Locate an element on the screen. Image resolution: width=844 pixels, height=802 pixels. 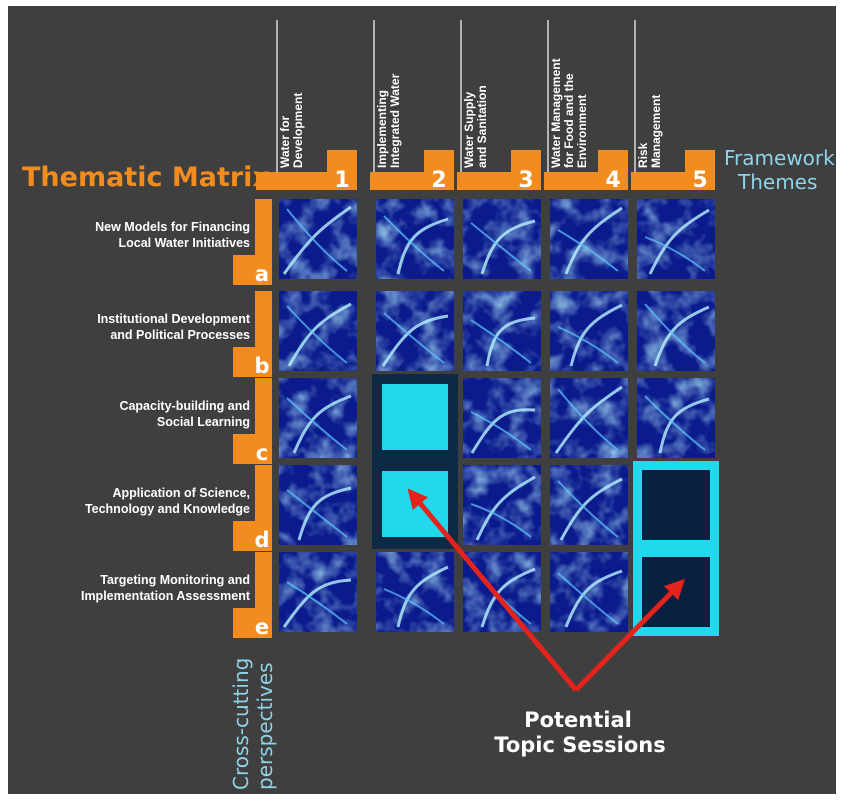
cell-d3 is located at coordinates (502, 505).